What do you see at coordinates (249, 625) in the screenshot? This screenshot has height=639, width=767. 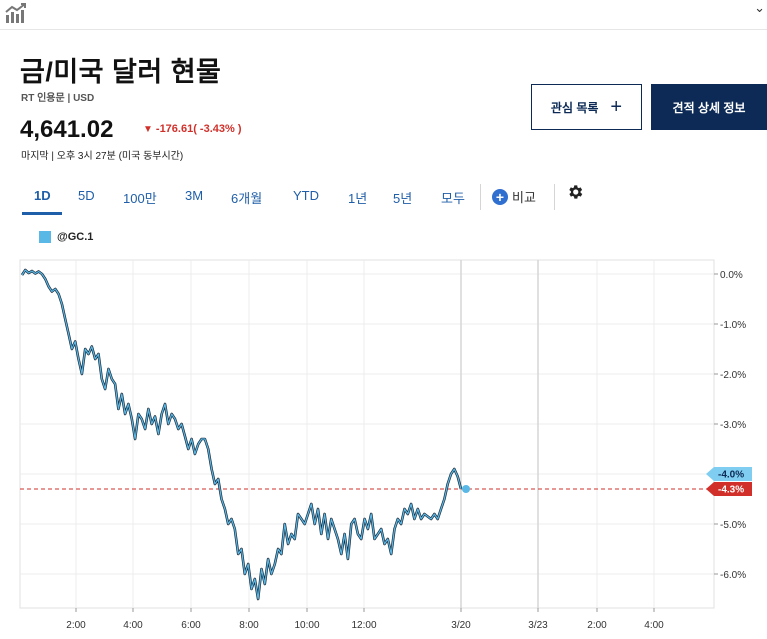 I see `x-tick-label: 8:00` at bounding box center [249, 625].